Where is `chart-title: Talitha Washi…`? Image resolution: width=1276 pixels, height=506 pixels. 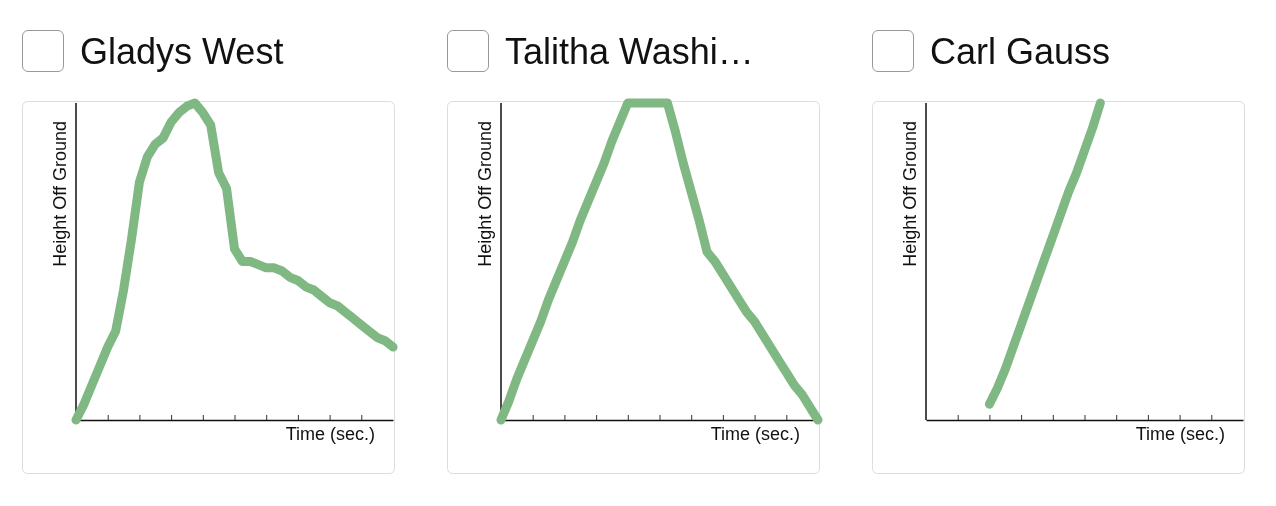
chart-title: Talitha Washi… is located at coordinates (629, 52).